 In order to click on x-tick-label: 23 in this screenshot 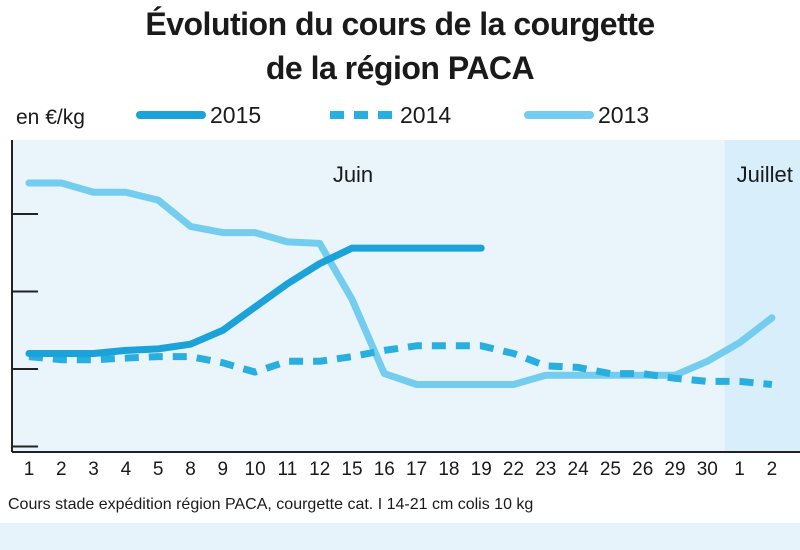, I will do `click(545, 469)`.